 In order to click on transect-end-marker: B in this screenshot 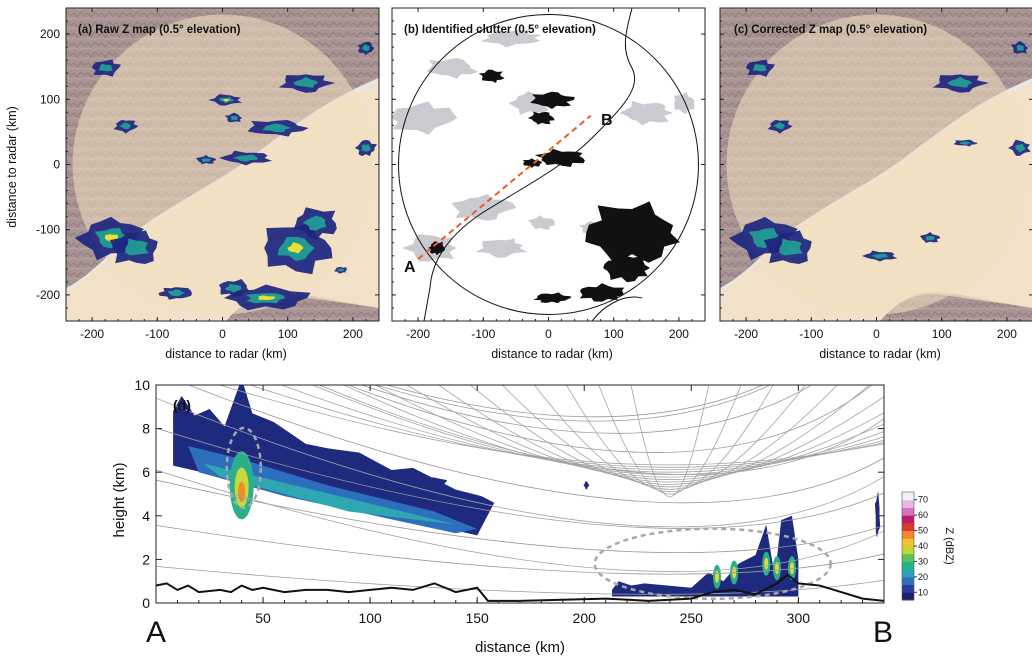, I will do `click(607, 120)`.